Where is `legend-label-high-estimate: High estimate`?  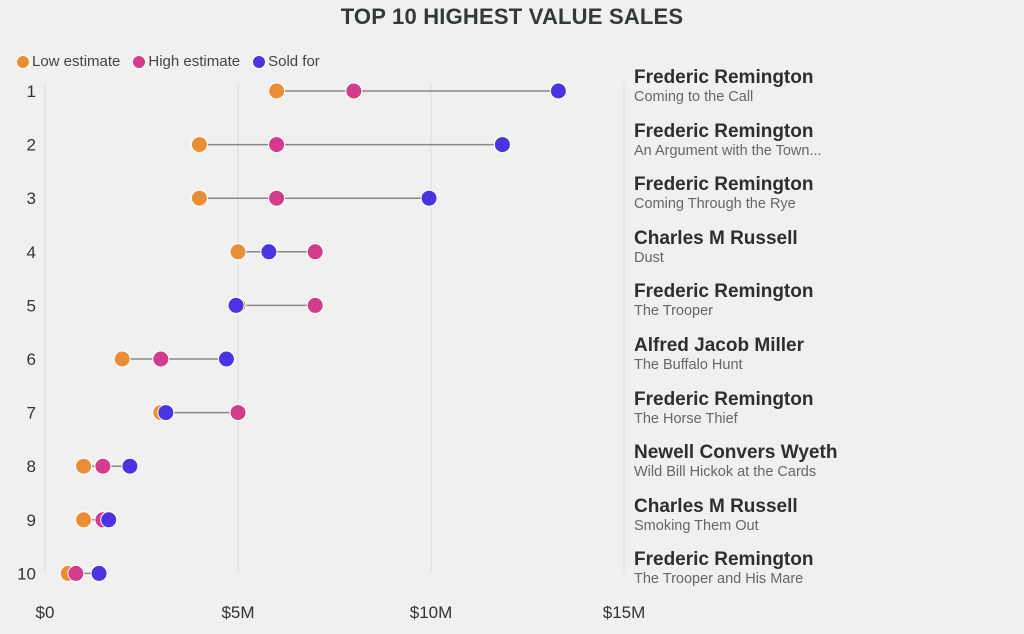 legend-label-high-estimate: High estimate is located at coordinates (194, 61).